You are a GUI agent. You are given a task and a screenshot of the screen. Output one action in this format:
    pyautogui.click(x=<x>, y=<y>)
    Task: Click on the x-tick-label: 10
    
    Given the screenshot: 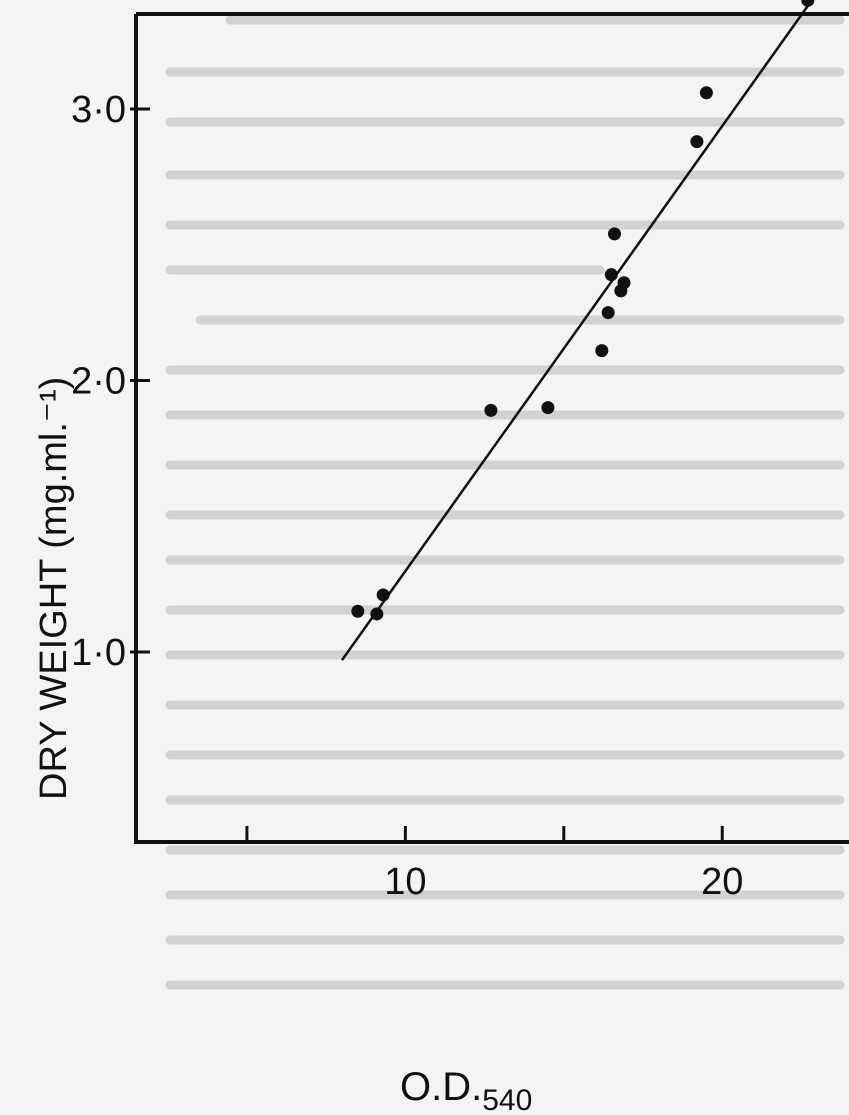 What is the action you would take?
    pyautogui.click(x=405, y=882)
    